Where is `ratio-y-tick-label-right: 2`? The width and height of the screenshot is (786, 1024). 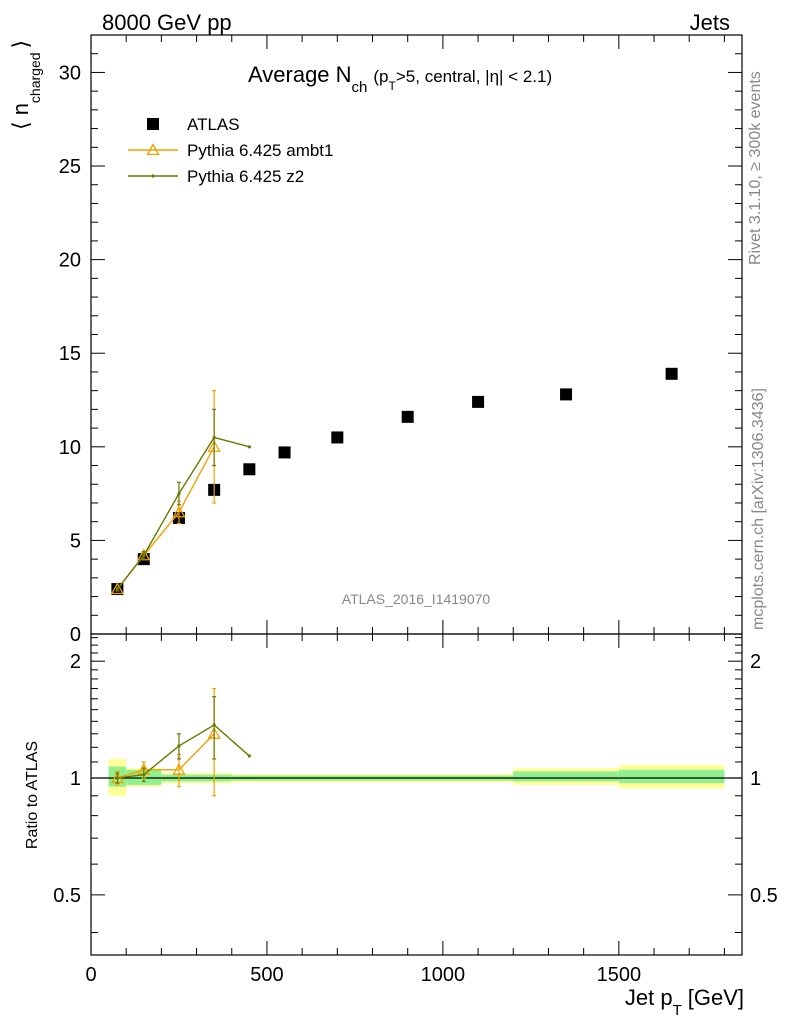
ratio-y-tick-label-right: 2 is located at coordinates (755, 662).